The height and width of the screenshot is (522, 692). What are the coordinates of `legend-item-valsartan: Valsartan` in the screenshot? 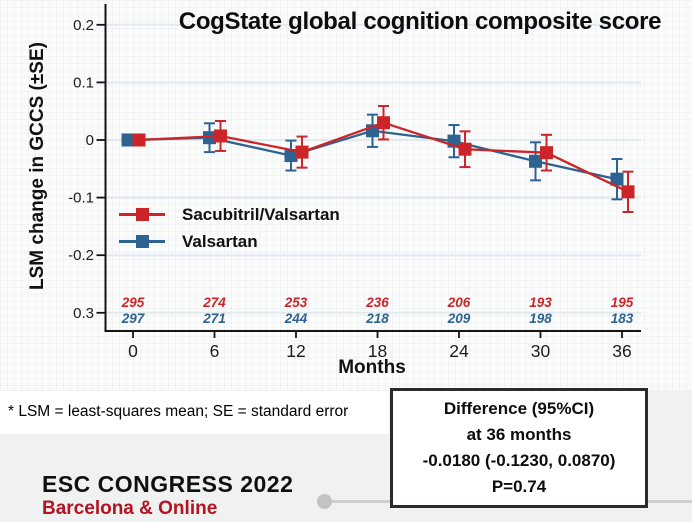 It's located at (229, 241).